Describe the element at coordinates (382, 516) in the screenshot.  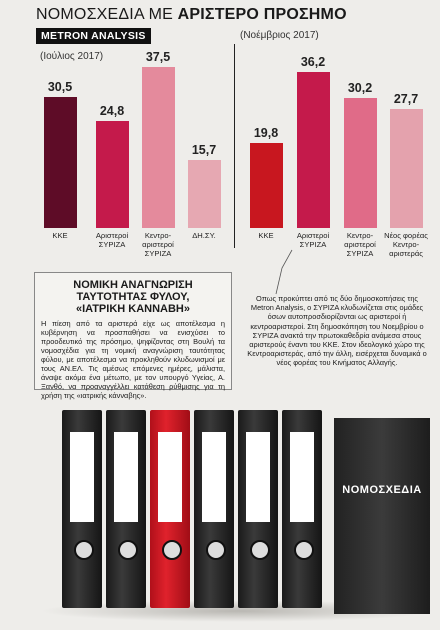
I see `big-binder: ΝΟΜΟΣΧΕΔΙΑ` at that location.